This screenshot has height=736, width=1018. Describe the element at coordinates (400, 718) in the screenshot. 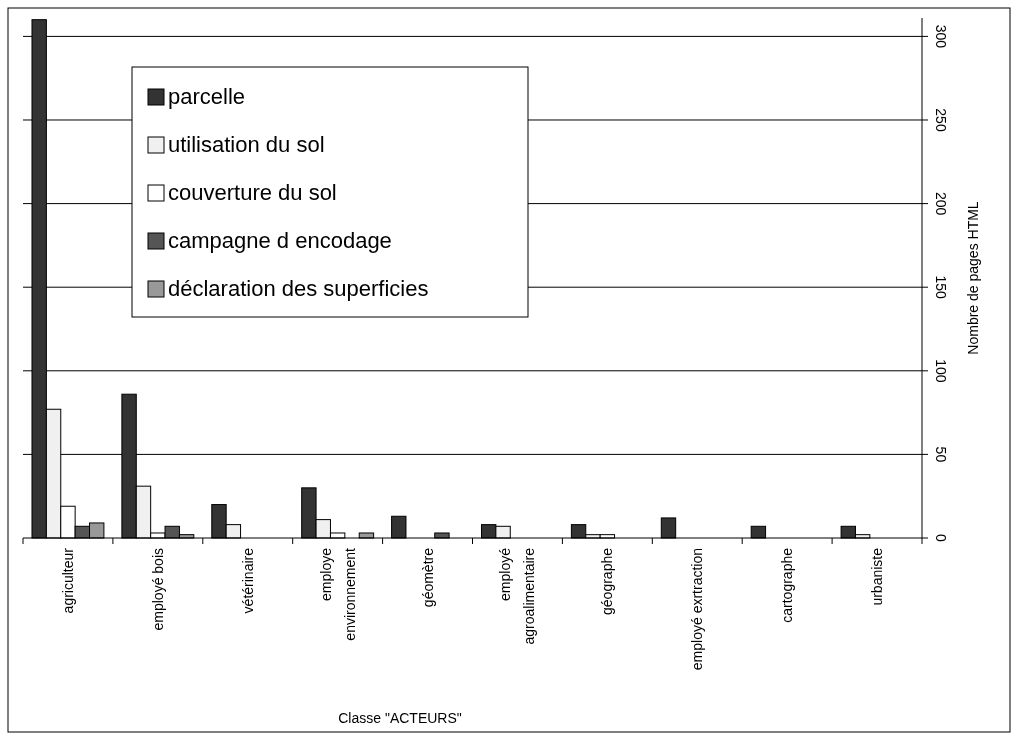

I see `x-axis-title: Classe "ACTEURS"` at that location.